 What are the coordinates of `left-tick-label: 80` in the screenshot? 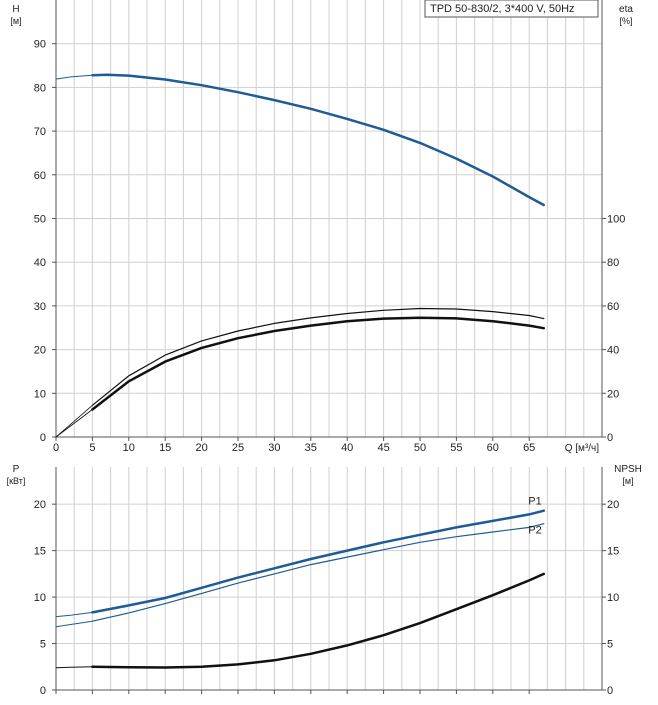 It's located at (40, 88).